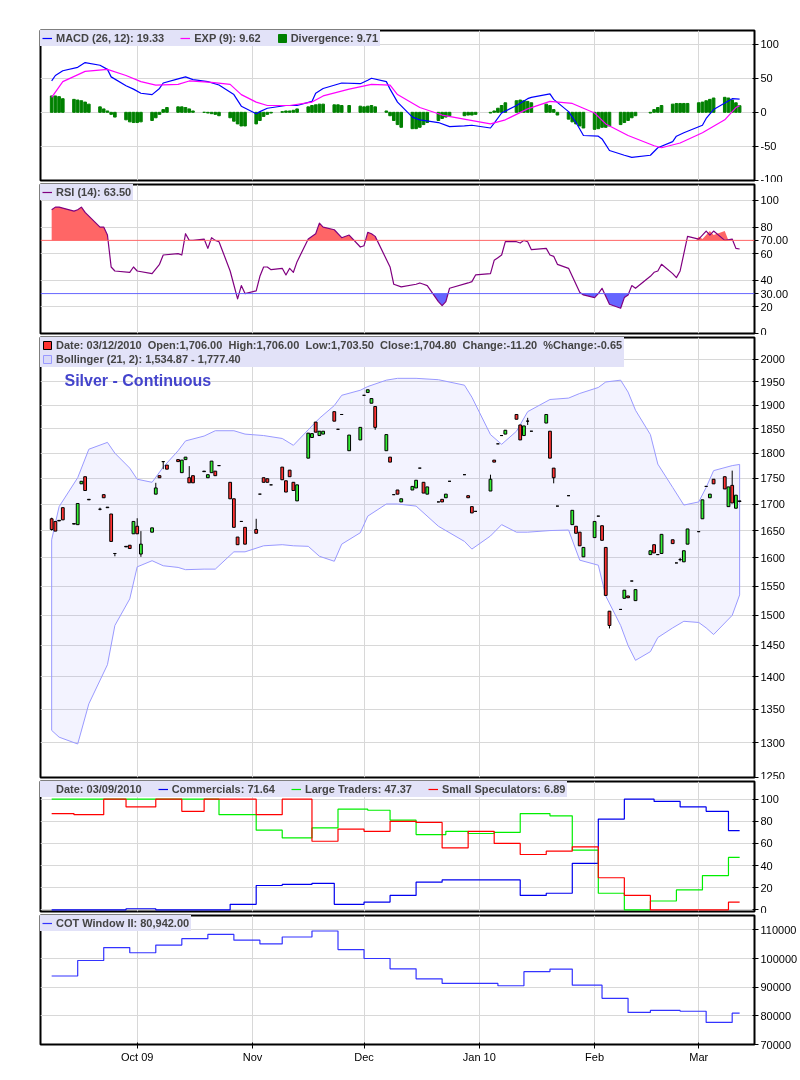 This screenshot has height=1080, width=800. I want to click on y-tick-label: 1350, so click(772, 709).